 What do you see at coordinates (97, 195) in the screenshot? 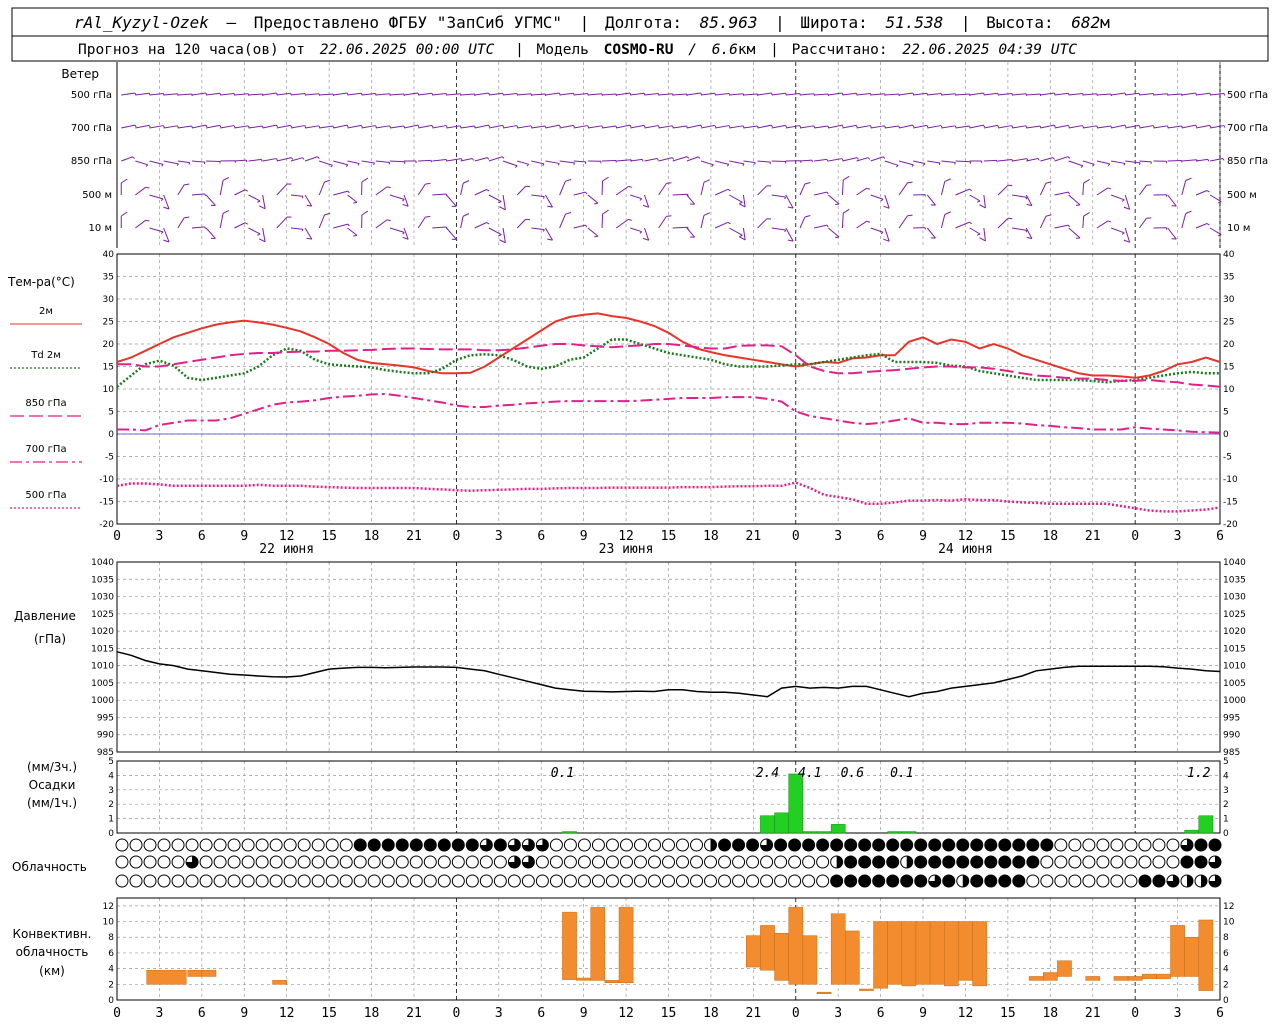
I see `wind-level-left: 500 м` at bounding box center [97, 195].